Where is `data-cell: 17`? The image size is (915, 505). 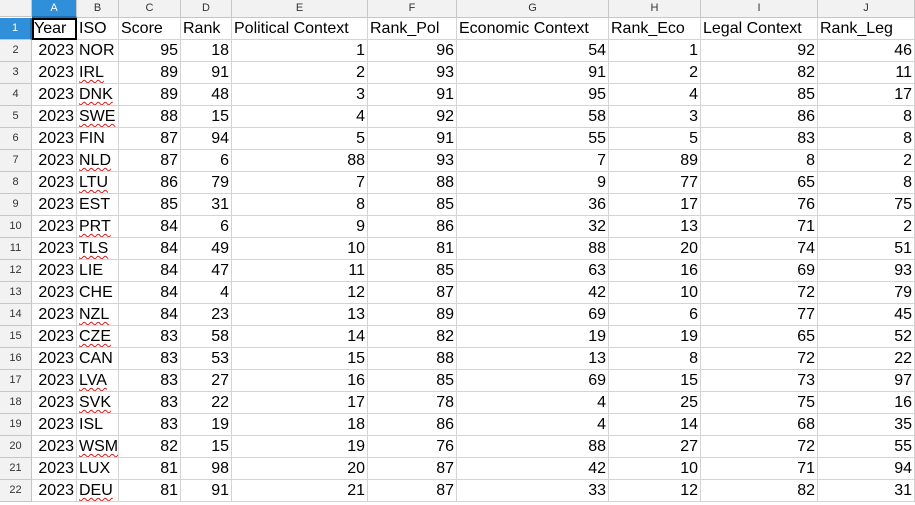
data-cell: 17 is located at coordinates (300, 403).